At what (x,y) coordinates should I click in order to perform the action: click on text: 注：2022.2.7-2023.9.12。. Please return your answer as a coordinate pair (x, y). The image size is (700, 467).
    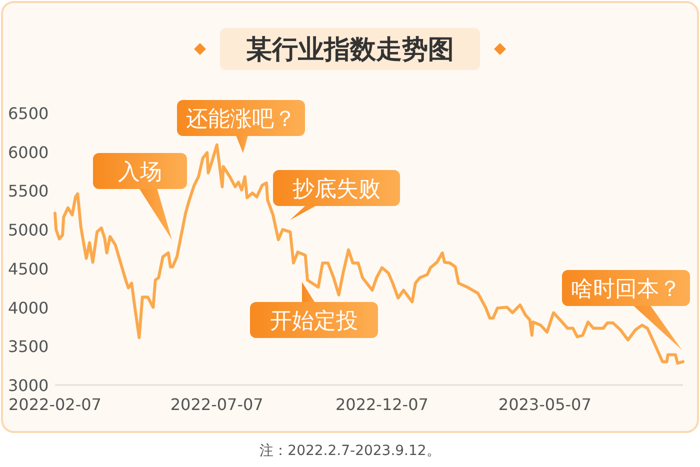
    Looking at the image, I should click on (350, 451).